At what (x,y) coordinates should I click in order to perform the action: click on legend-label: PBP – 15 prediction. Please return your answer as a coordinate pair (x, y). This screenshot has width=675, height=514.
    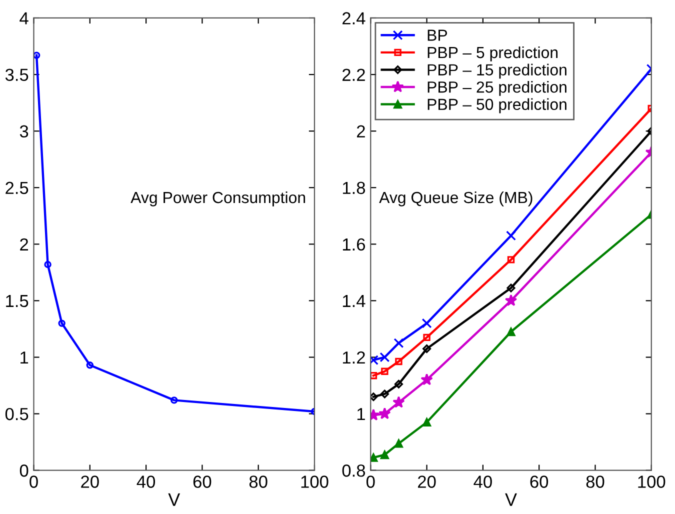
    Looking at the image, I should click on (497, 71).